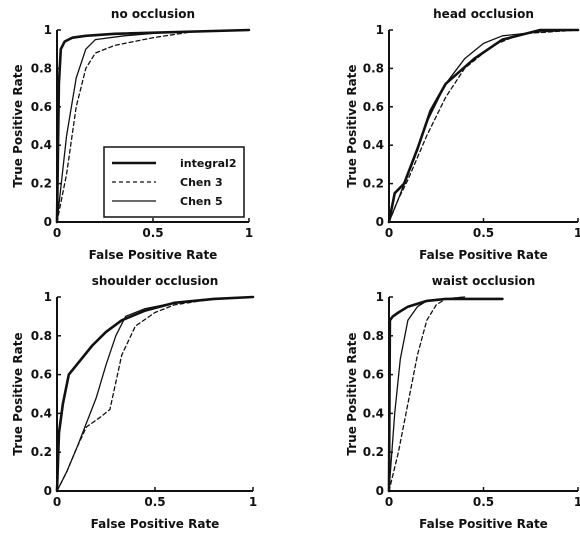  I want to click on chart-title: head occlusion, so click(483, 14).